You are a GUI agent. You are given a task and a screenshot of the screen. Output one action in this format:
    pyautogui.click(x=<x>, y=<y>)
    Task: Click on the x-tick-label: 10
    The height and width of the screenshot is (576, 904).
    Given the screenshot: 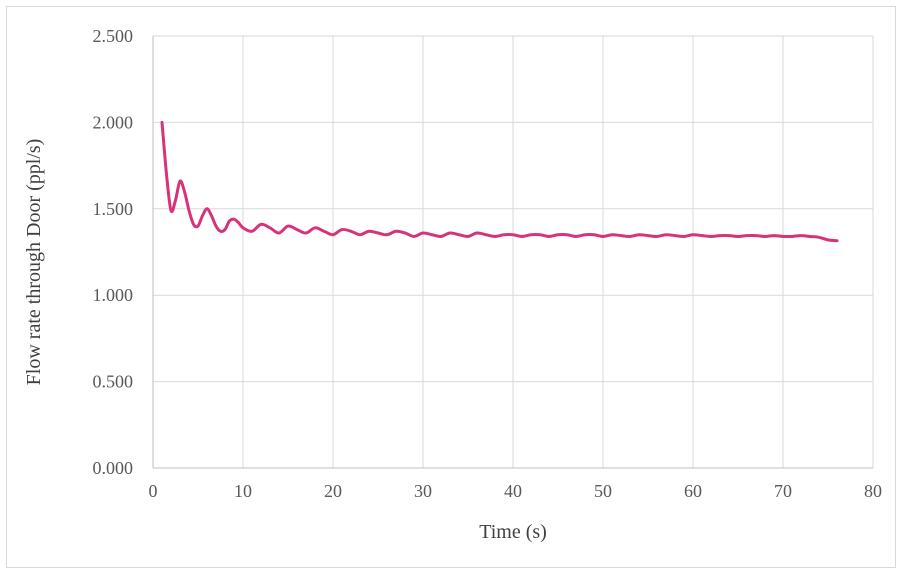 What is the action you would take?
    pyautogui.click(x=243, y=491)
    